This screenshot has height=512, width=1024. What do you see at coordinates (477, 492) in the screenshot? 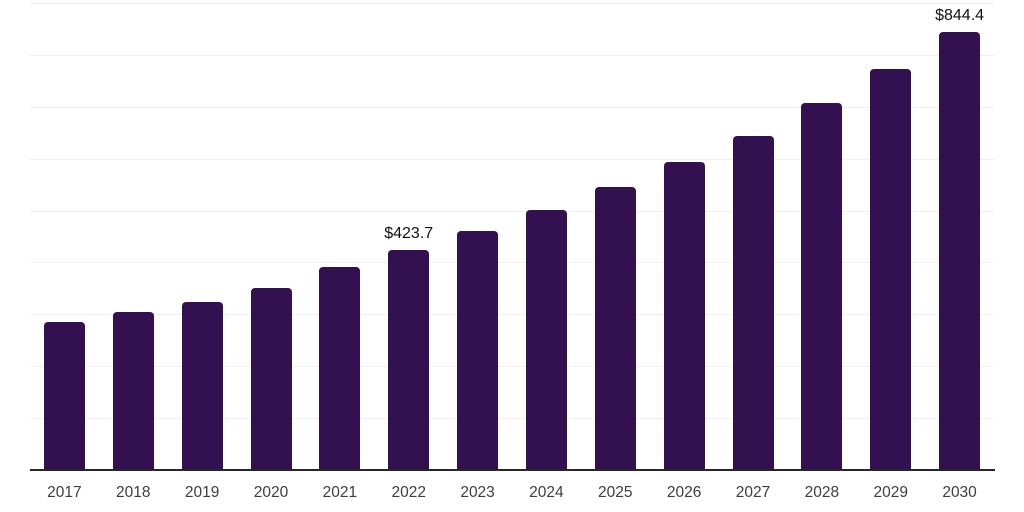
I see `x-tick-label-2023: 2023` at bounding box center [477, 492].